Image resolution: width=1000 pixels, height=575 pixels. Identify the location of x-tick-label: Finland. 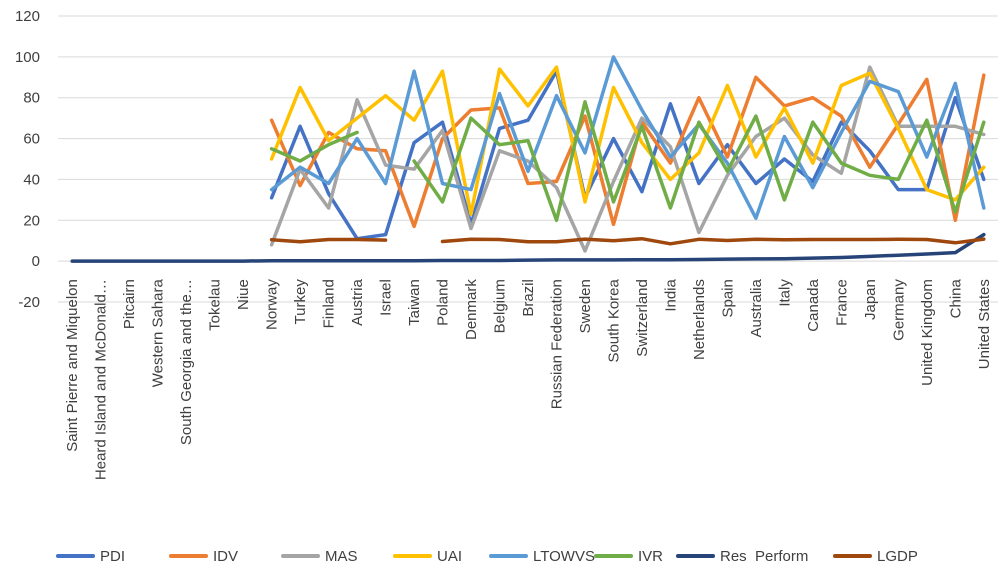
(329, 303).